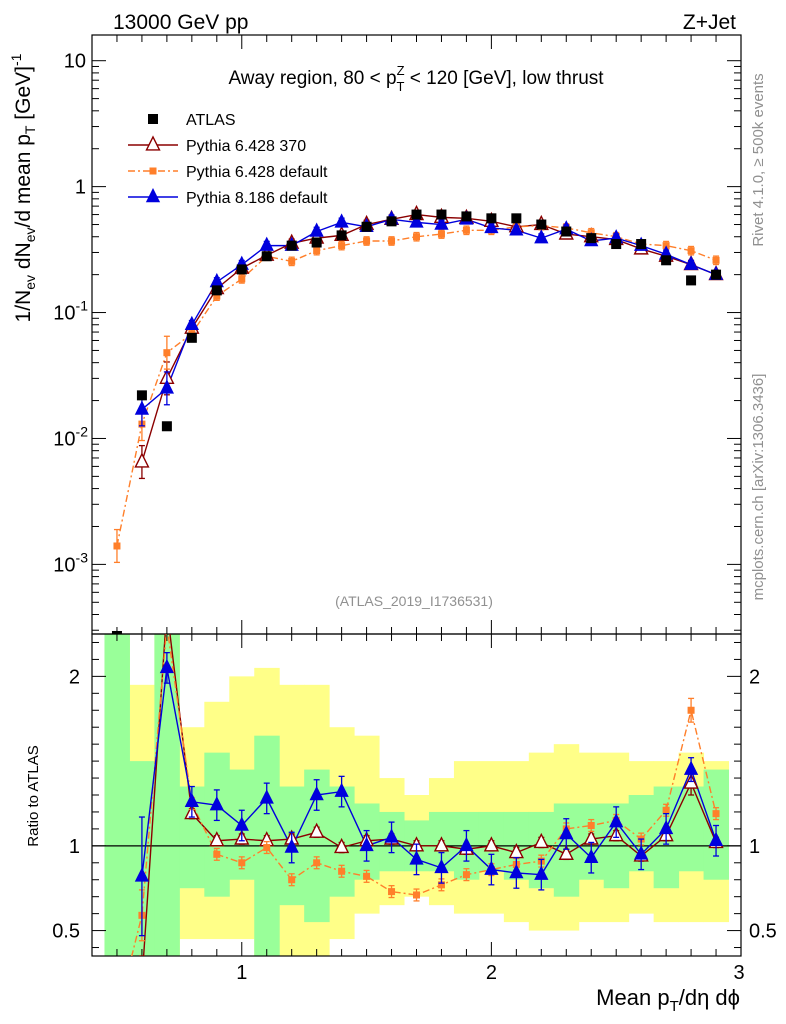 This screenshot has height=1024, width=786. Describe the element at coordinates (192, 120) in the screenshot. I see `legend-item: ATLAS` at that location.